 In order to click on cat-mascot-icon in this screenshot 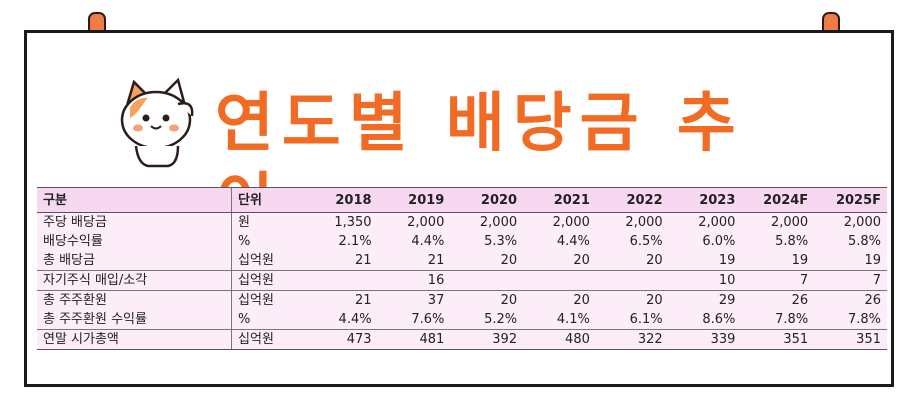, I will do `click(157, 122)`.